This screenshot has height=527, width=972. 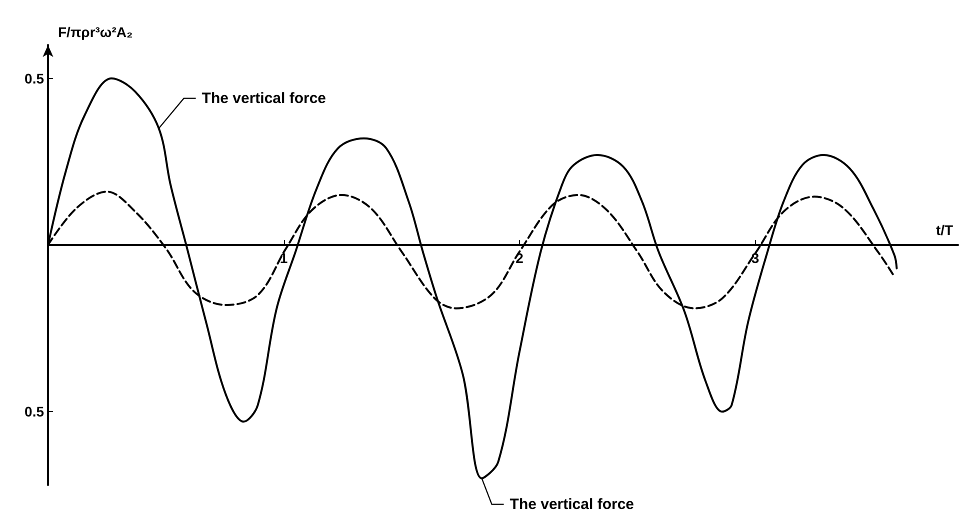 What do you see at coordinates (95, 32) in the screenshot?
I see `y-axis-title: F/πρr³ω²A₂` at bounding box center [95, 32].